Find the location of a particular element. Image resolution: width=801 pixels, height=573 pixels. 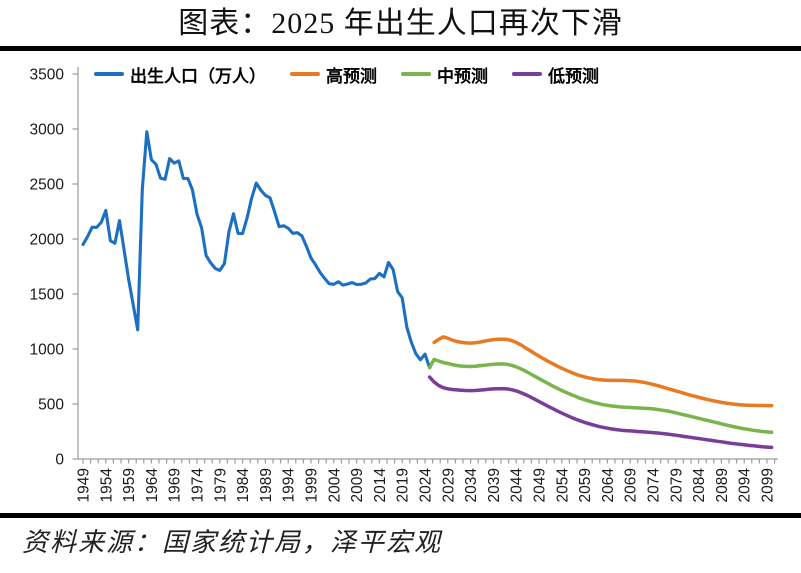

high-forecast-line-swatch is located at coordinates (305, 74).